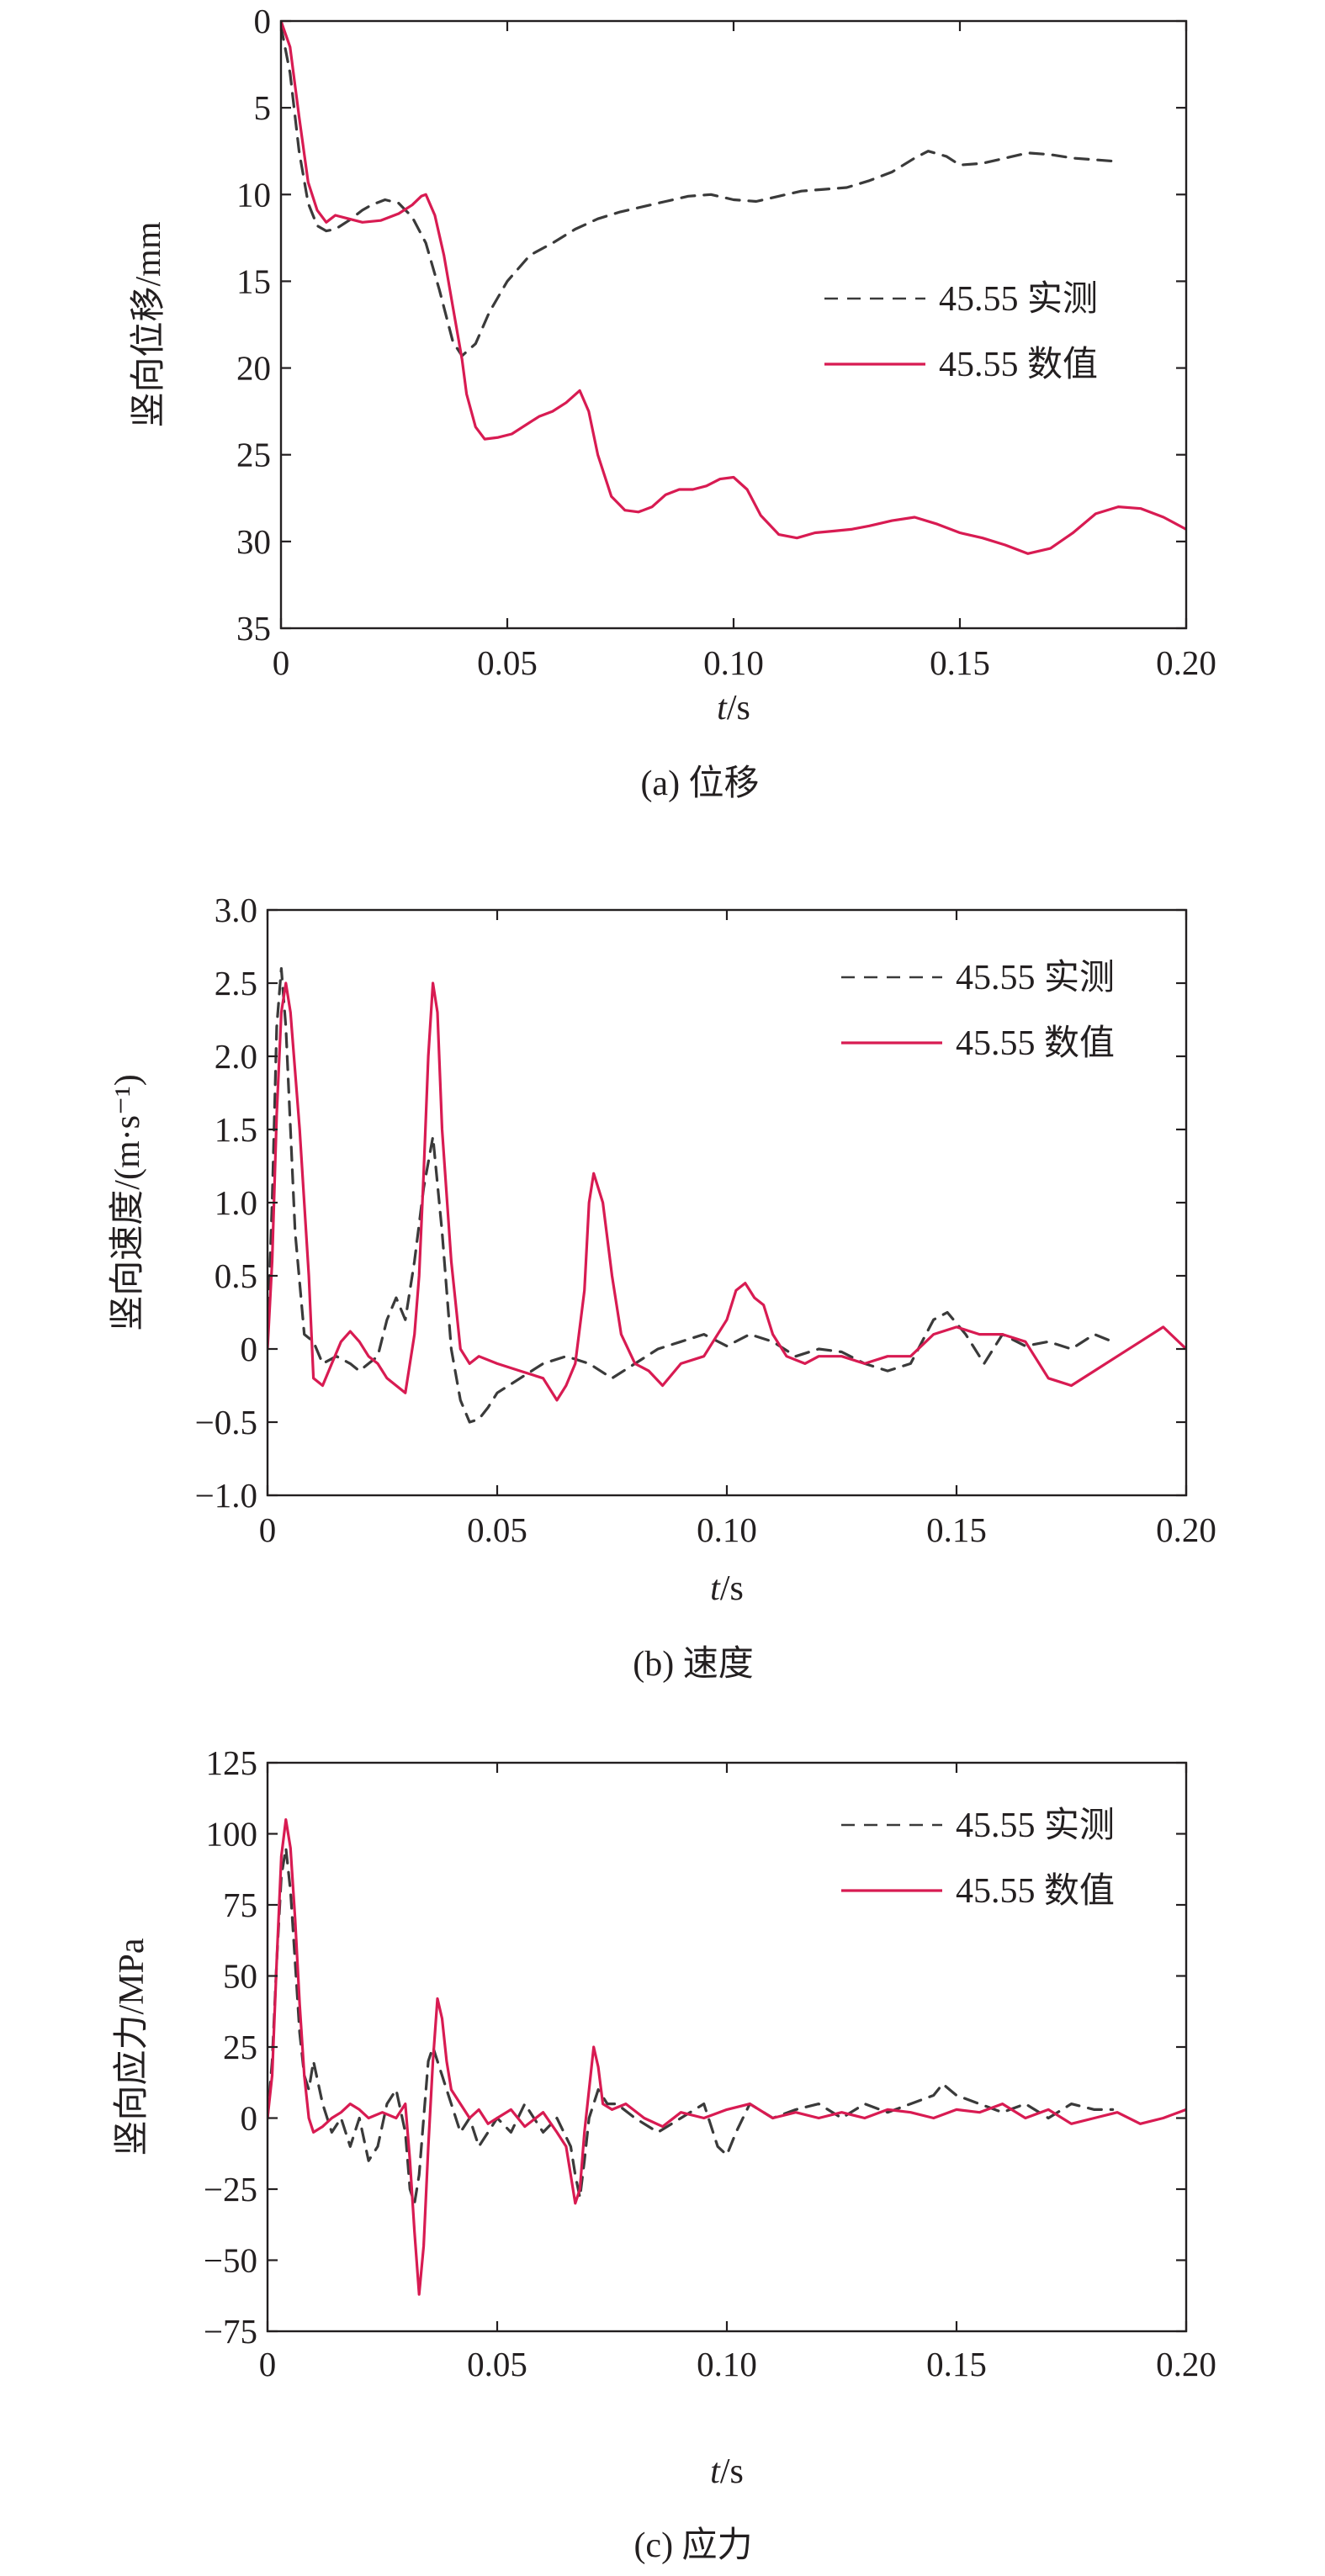 This screenshot has width=1325, height=2576. What do you see at coordinates (236, 983) in the screenshot?
I see `y-tick-label: 2.5` at bounding box center [236, 983].